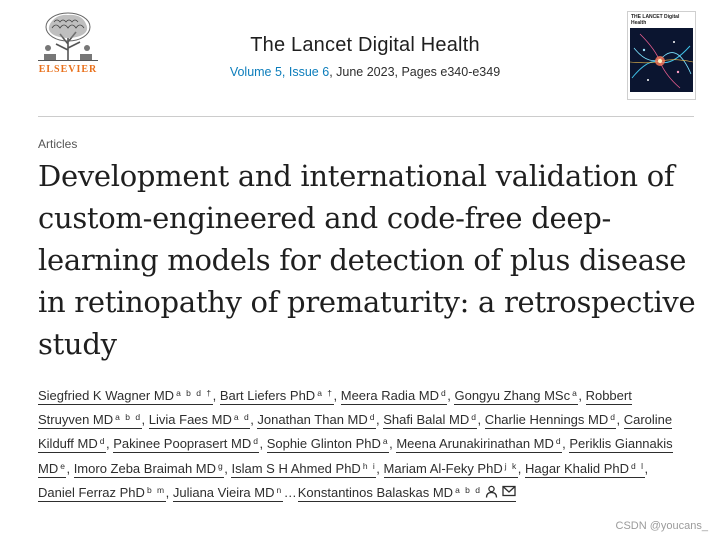 This screenshot has width=720, height=540. Describe the element at coordinates (149, 469) in the screenshot. I see `author-link: Imoro Zeba Braimah MD g` at that location.